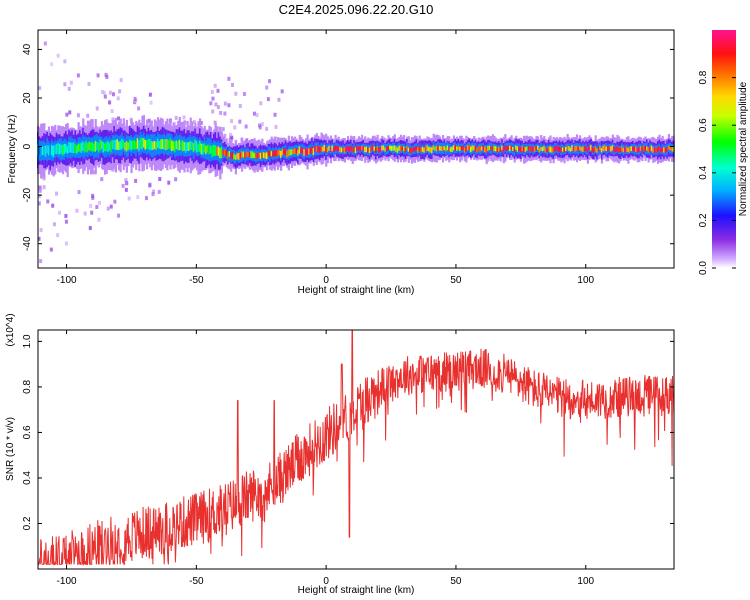  I want to click on colorbar-label: Normalized spectral amplitude, so click(743, 148).